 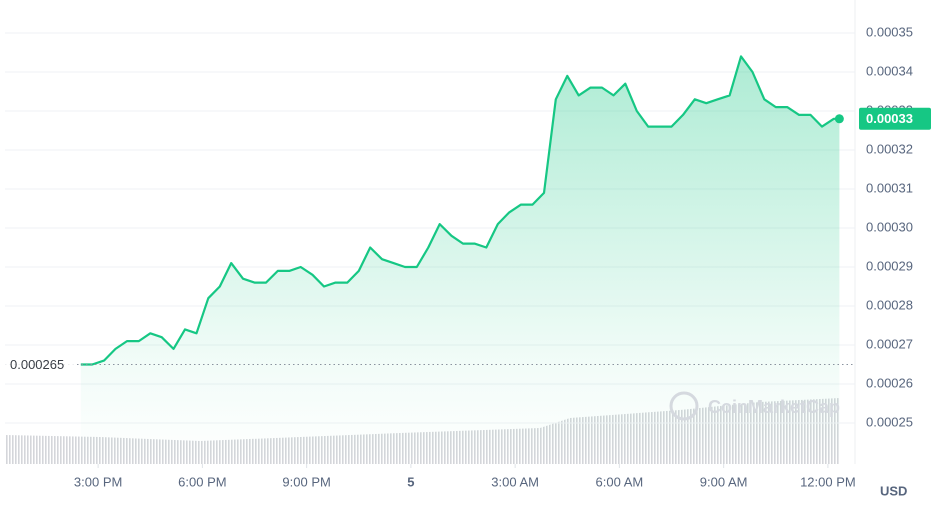 I want to click on y-tick-label: 0.00026, so click(x=889, y=382).